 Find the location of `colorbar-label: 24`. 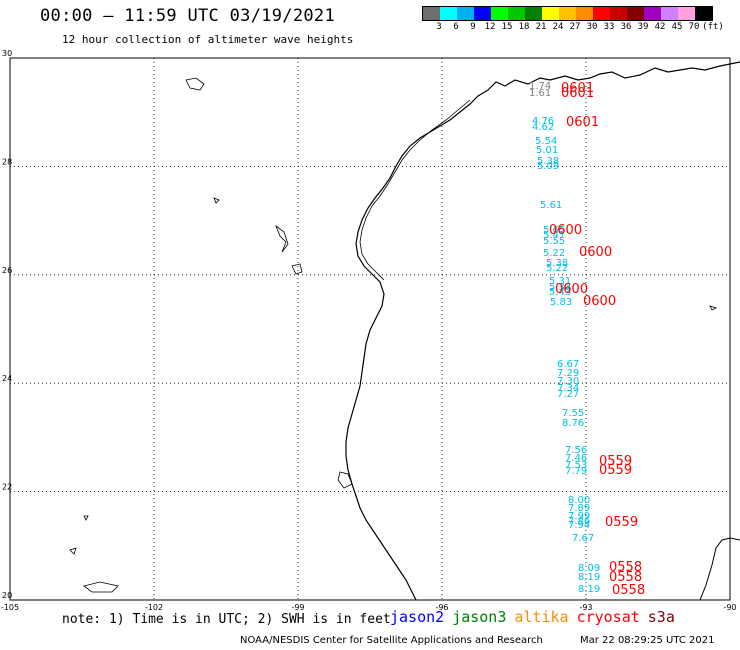

colorbar-label: 24 is located at coordinates (558, 27).